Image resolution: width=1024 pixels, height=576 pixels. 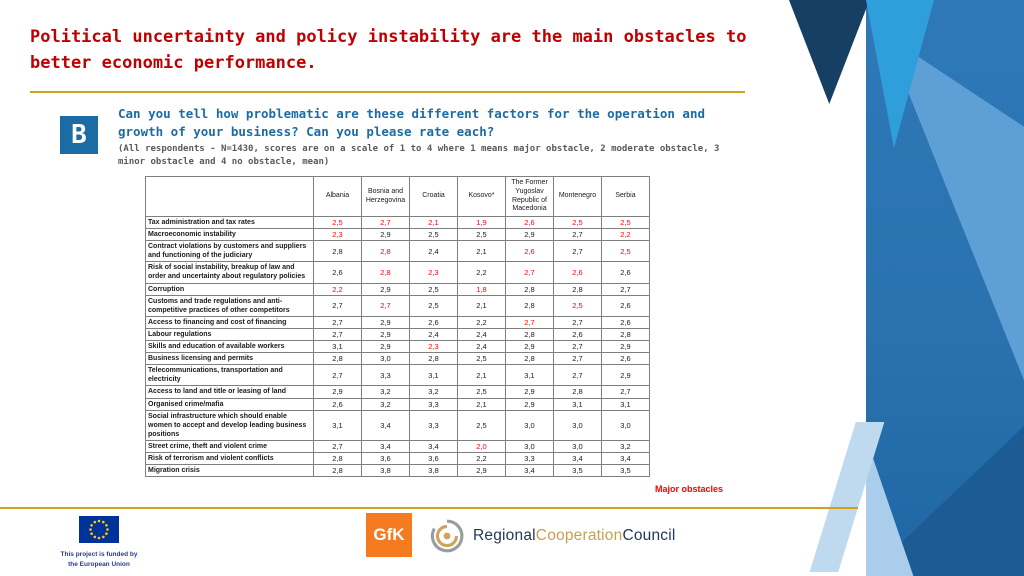 I want to click on row-label: Migration crisis, so click(x=229, y=471).